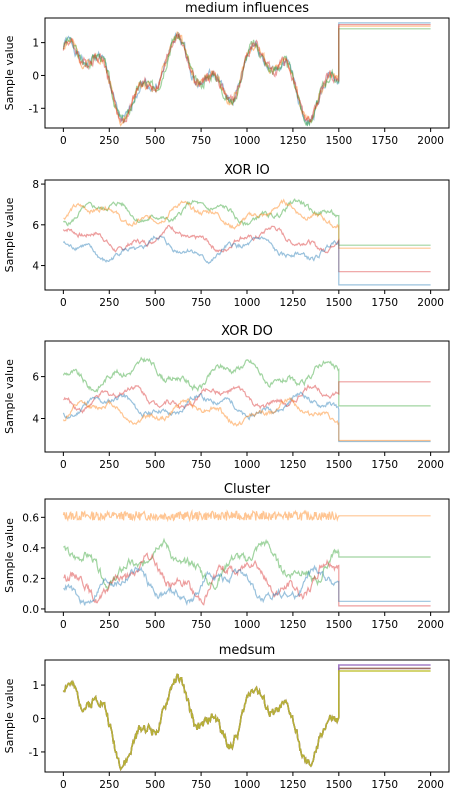 This screenshot has width=474, height=799. I want to click on subplot-title: medium influences, so click(247, 8).